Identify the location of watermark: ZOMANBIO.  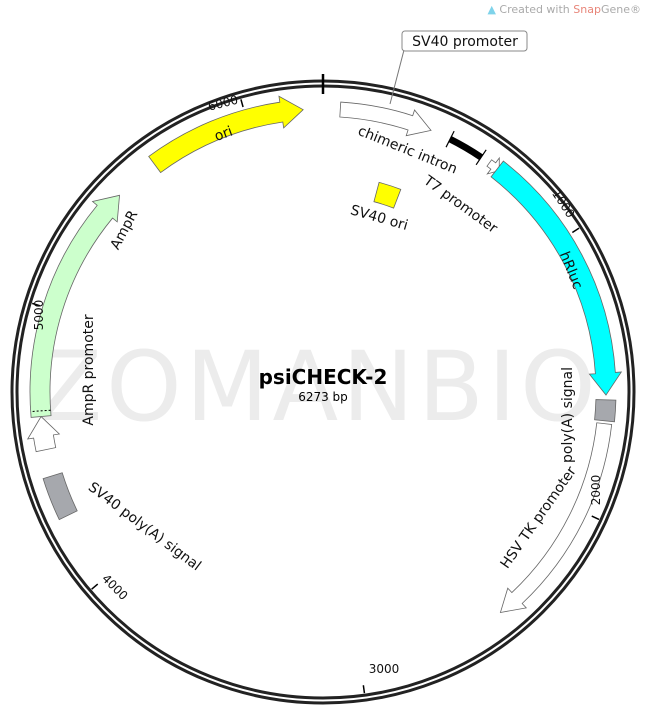
(317, 387).